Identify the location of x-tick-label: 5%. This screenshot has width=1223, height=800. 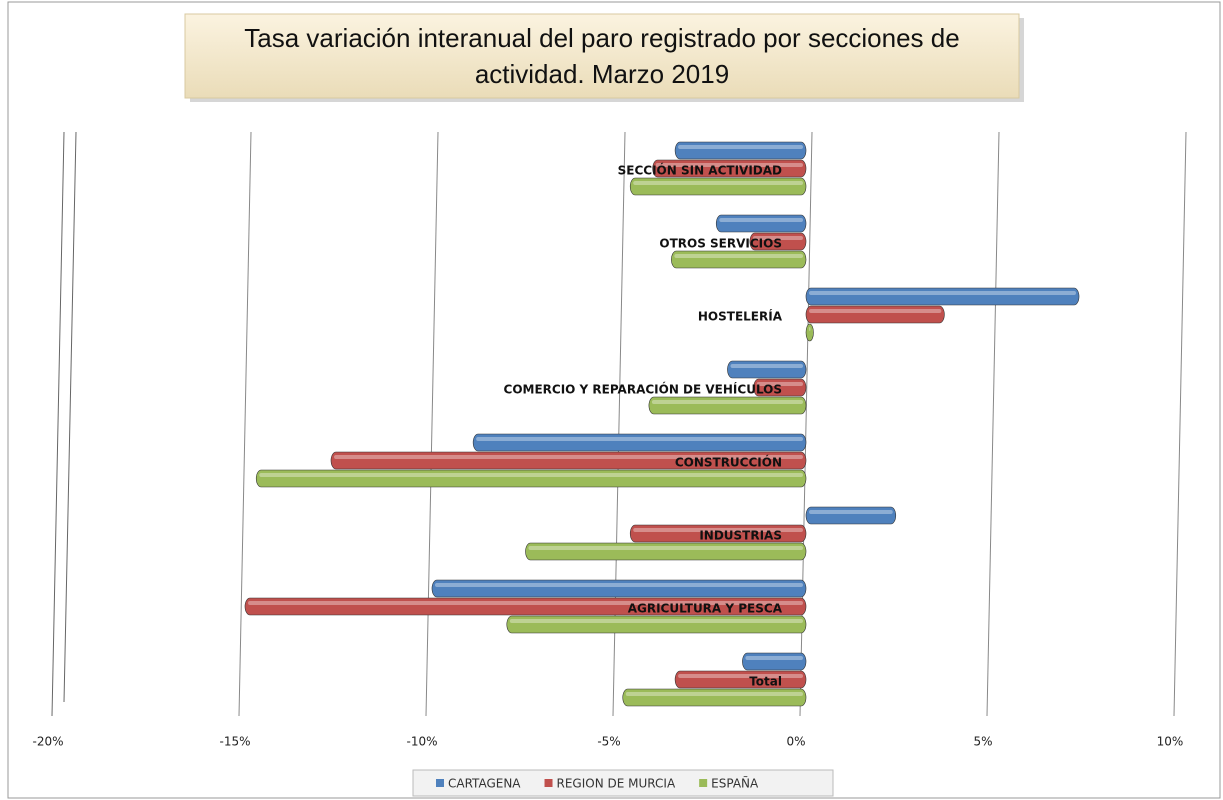
(982, 742).